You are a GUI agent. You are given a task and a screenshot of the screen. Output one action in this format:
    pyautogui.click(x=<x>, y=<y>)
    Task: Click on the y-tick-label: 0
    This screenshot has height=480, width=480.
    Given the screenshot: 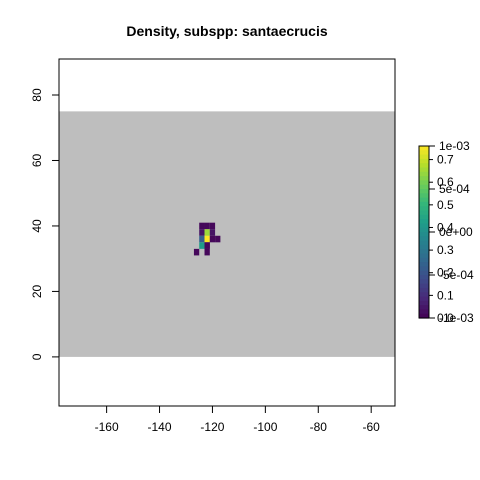 What is the action you would take?
    pyautogui.click(x=37, y=356)
    